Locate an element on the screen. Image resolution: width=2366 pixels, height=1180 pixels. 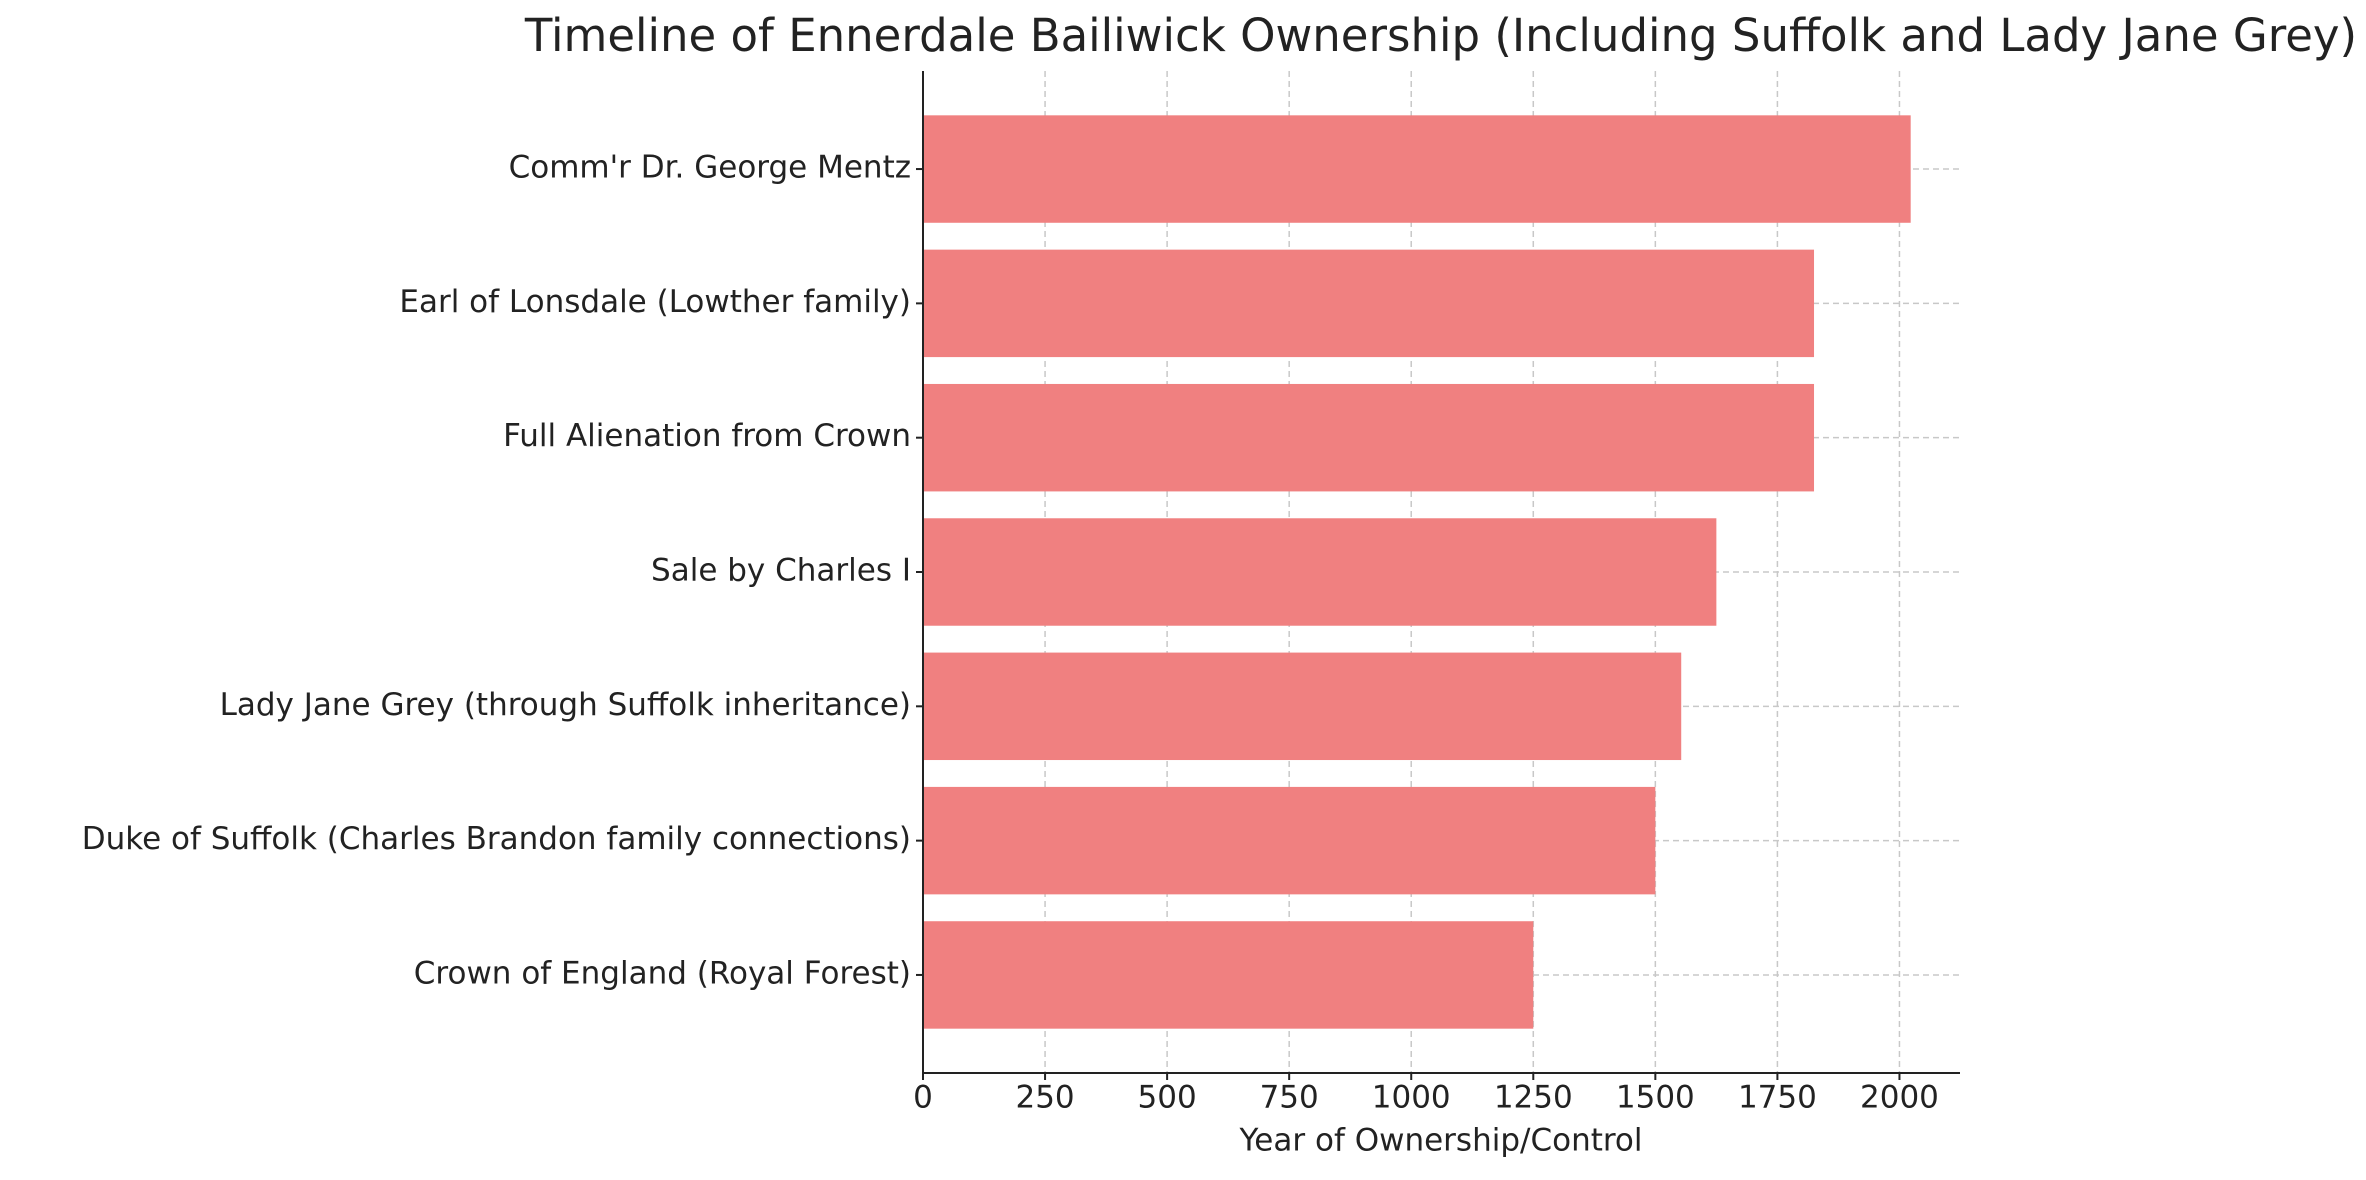
x-axis-label: Year of Ownership/Control is located at coordinates (1440, 1141).